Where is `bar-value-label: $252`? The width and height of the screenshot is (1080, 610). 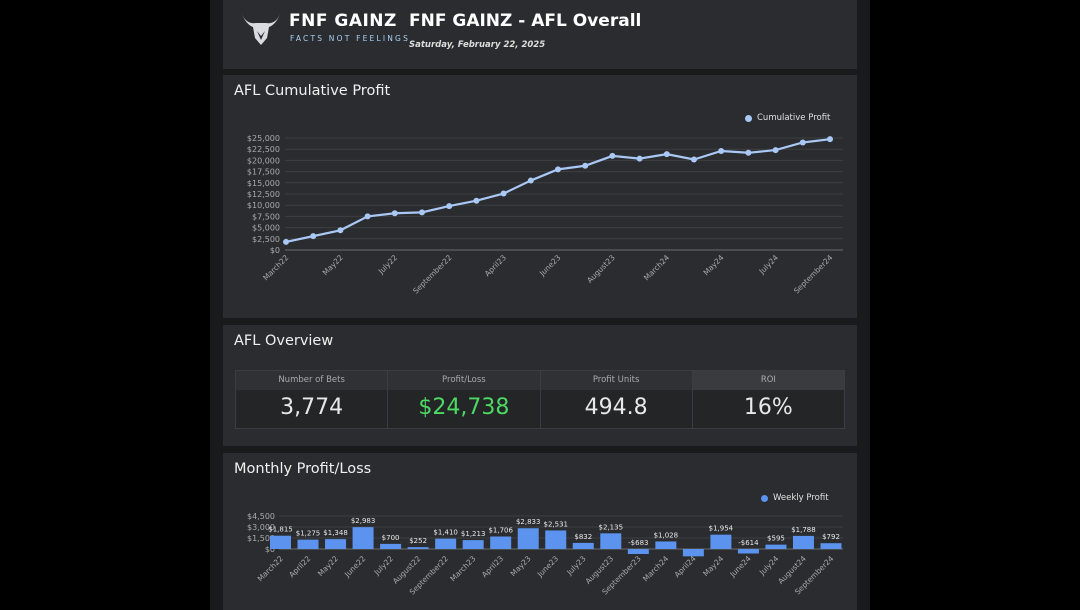 bar-value-label: $252 is located at coordinates (418, 541).